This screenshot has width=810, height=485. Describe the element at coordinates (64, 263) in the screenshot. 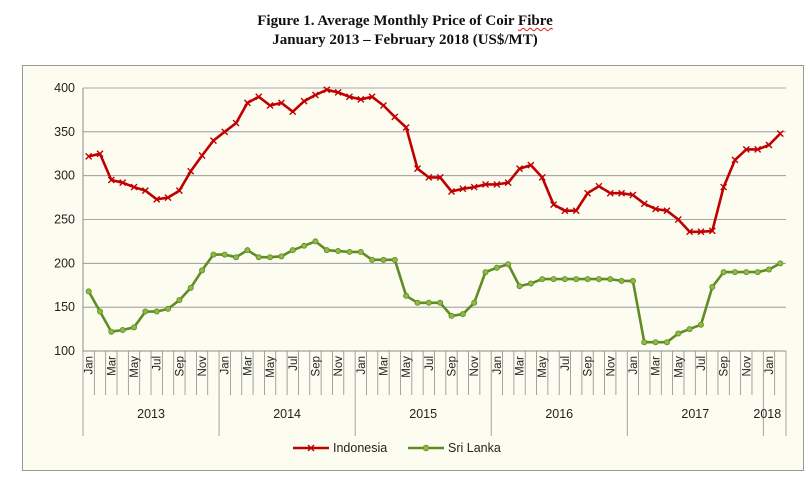

I see `y-tick-label: 200` at that location.